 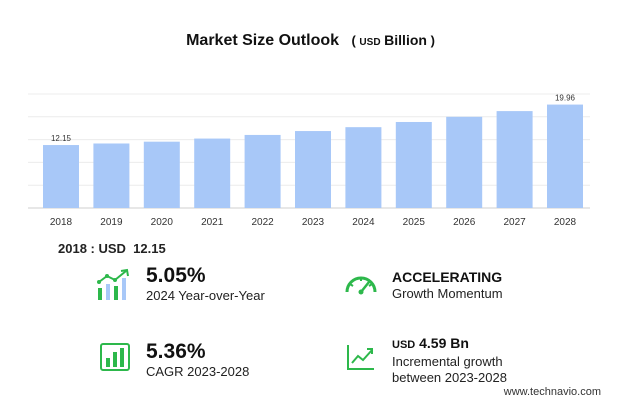 I want to click on kpi-cagr-label: CAGR 2023-2028, so click(x=198, y=371).